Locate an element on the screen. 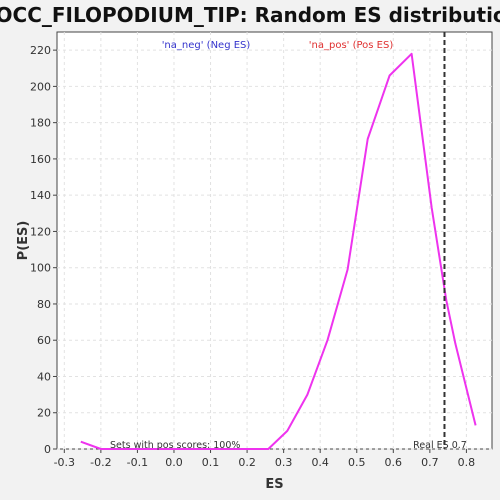  legend-pos-label: 'na_pos' (Pos ES) is located at coordinates (351, 45).